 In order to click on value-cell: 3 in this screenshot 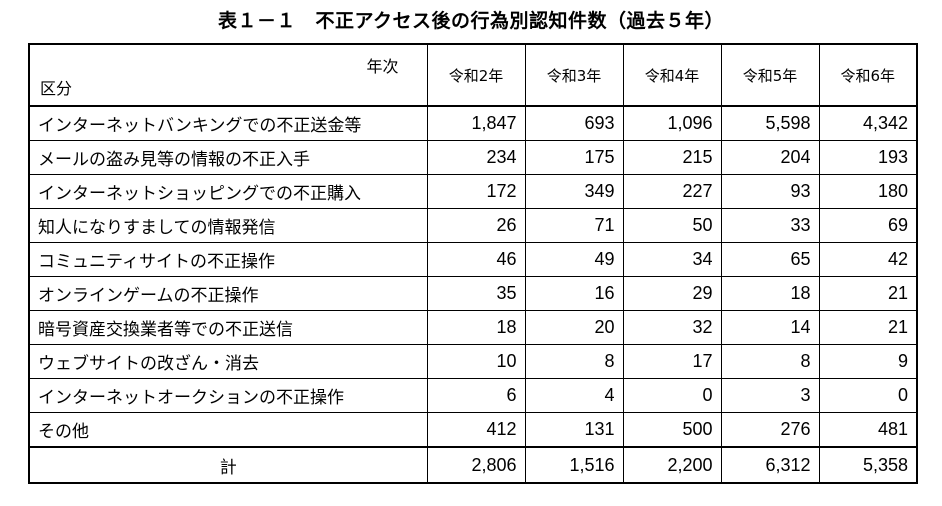, I will do `click(770, 395)`.